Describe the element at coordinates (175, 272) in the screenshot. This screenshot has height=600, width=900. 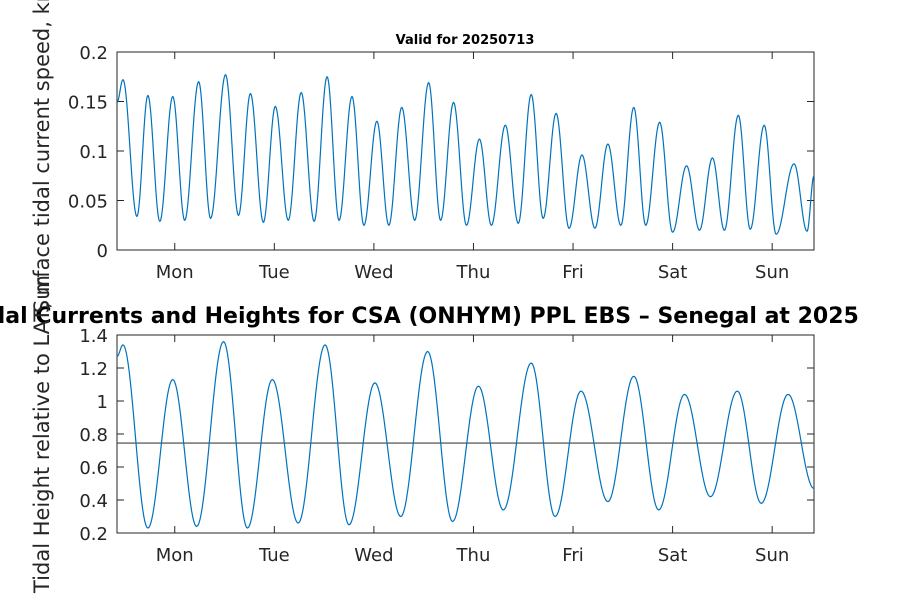
I see `current-speed-x-tick-label: Mon` at that location.